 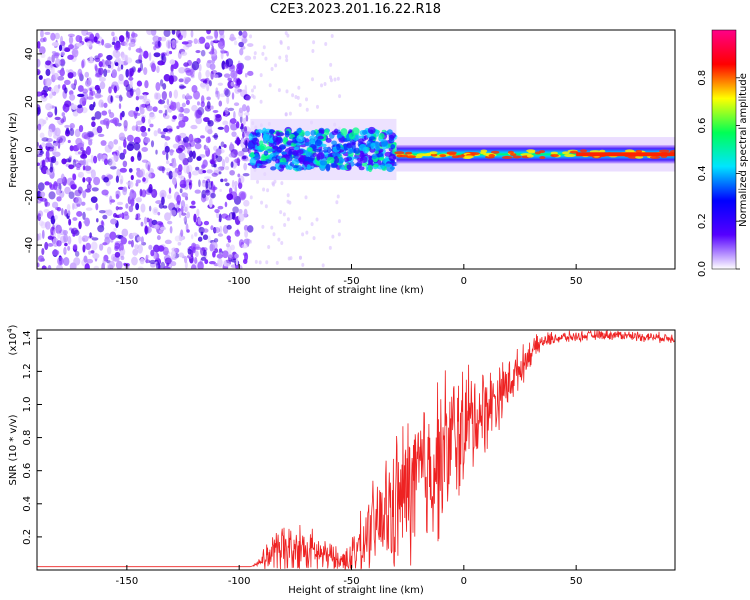 What do you see at coordinates (702, 173) in the screenshot?
I see `colorbar-tick-label: 0.4` at bounding box center [702, 173].